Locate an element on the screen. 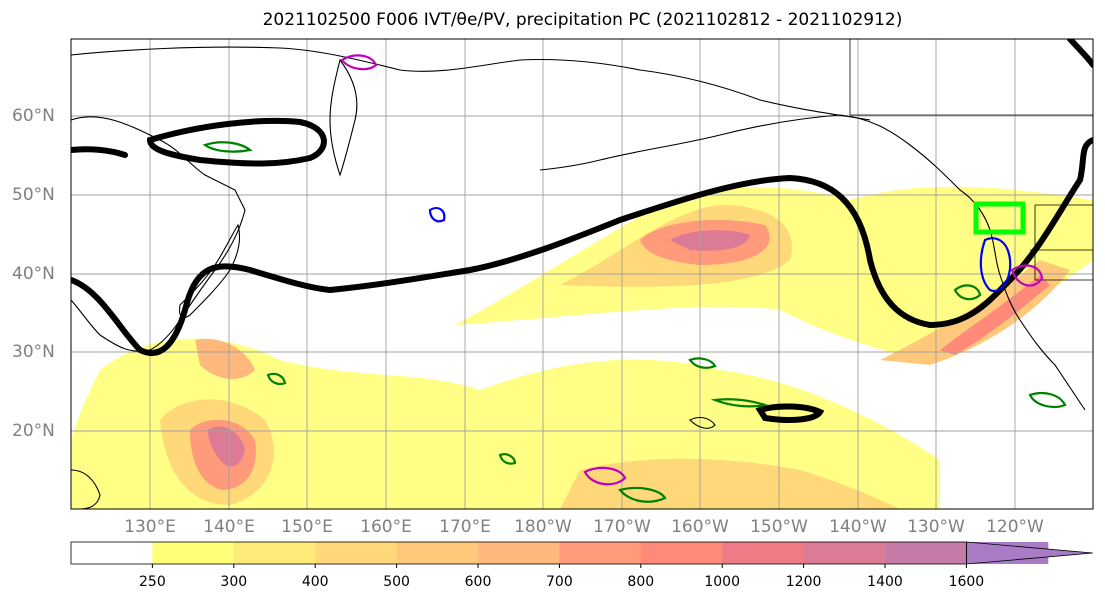  lon-label-120w: 120°W is located at coordinates (1015, 527).